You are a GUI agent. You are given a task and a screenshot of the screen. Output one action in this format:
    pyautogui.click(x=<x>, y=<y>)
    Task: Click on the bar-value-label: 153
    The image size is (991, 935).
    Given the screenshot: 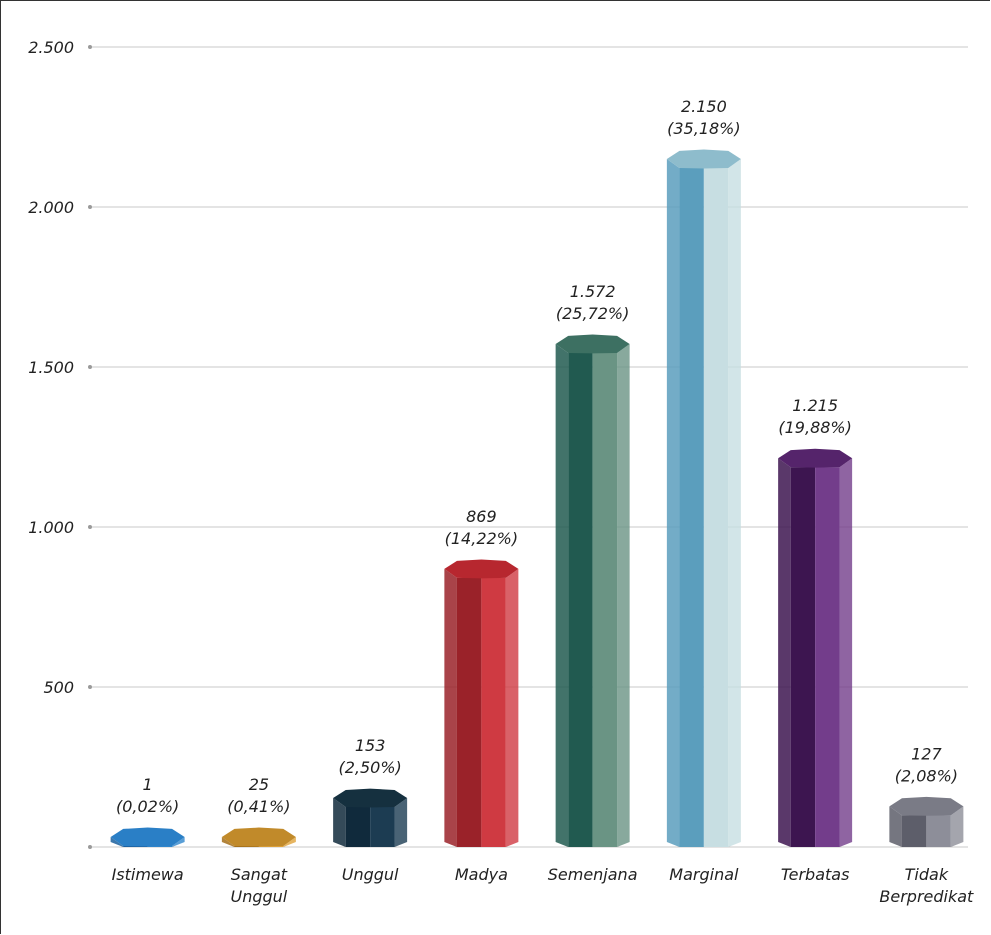 What is the action you would take?
    pyautogui.click(x=370, y=745)
    